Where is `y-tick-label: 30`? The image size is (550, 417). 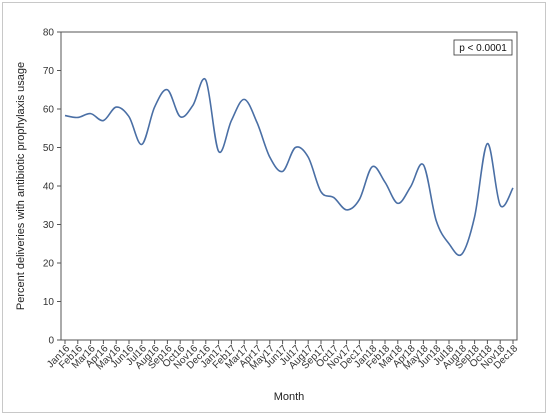
y-tick-label: 30 is located at coordinates (49, 225).